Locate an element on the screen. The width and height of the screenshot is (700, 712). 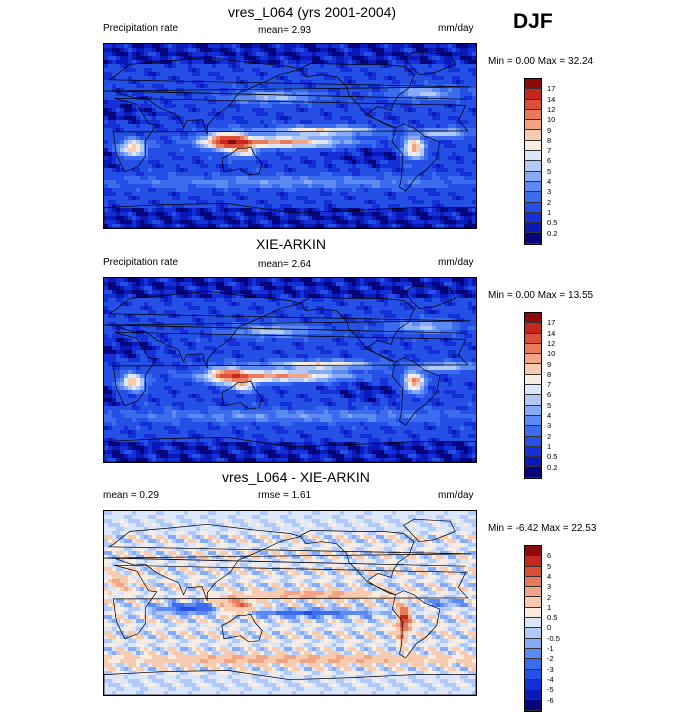
colorbar-tick-label: 9 is located at coordinates (549, 130).